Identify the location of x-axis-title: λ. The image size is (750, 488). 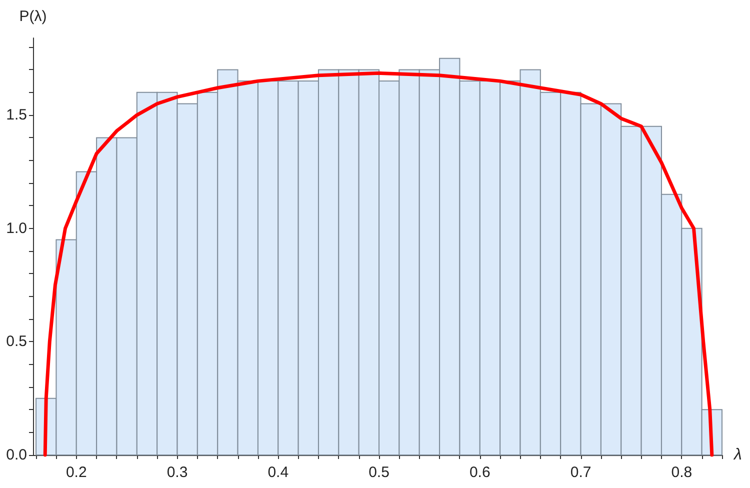
(737, 455).